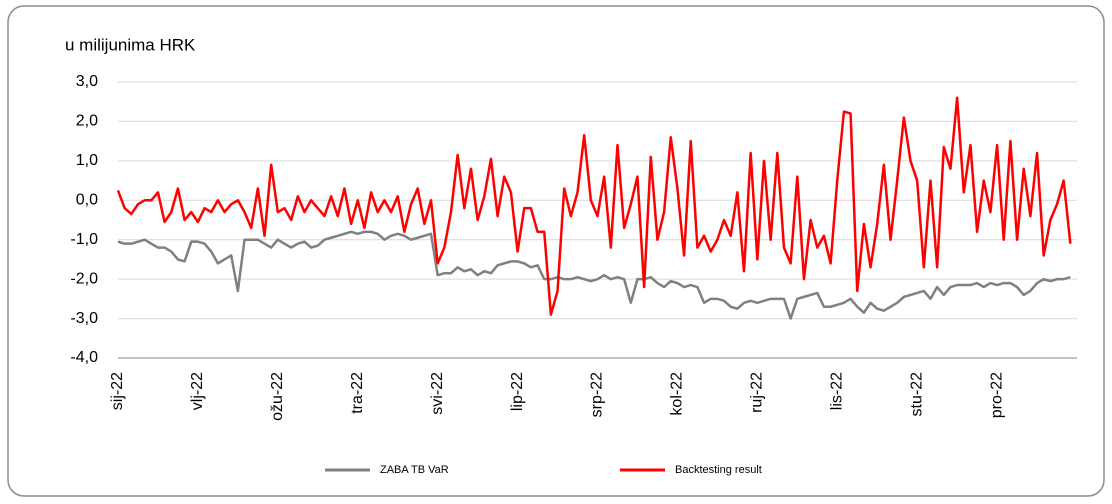 The height and width of the screenshot is (504, 1112). I want to click on x-tick-label: stu-22, so click(916, 394).